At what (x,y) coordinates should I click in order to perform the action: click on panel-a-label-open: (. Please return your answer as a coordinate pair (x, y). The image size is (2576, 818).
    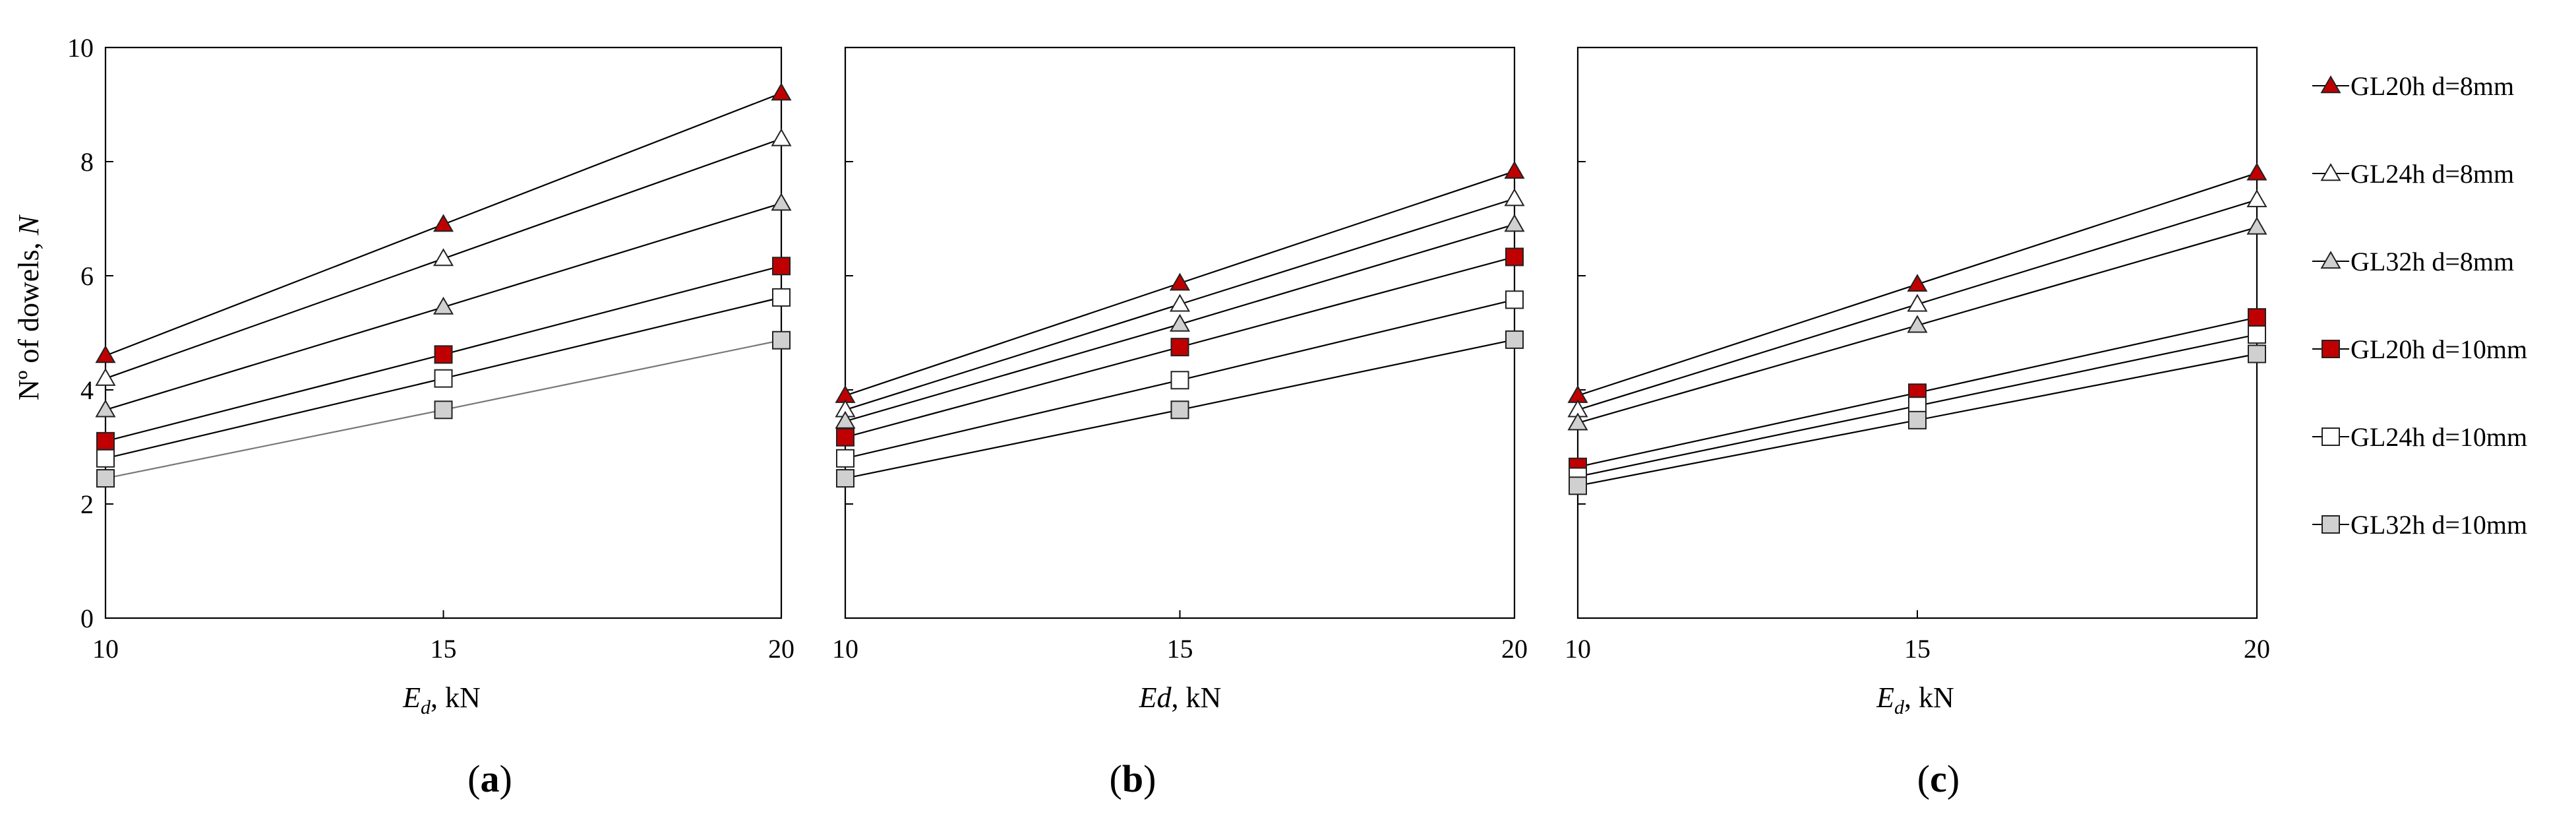
    Looking at the image, I should click on (473, 778).